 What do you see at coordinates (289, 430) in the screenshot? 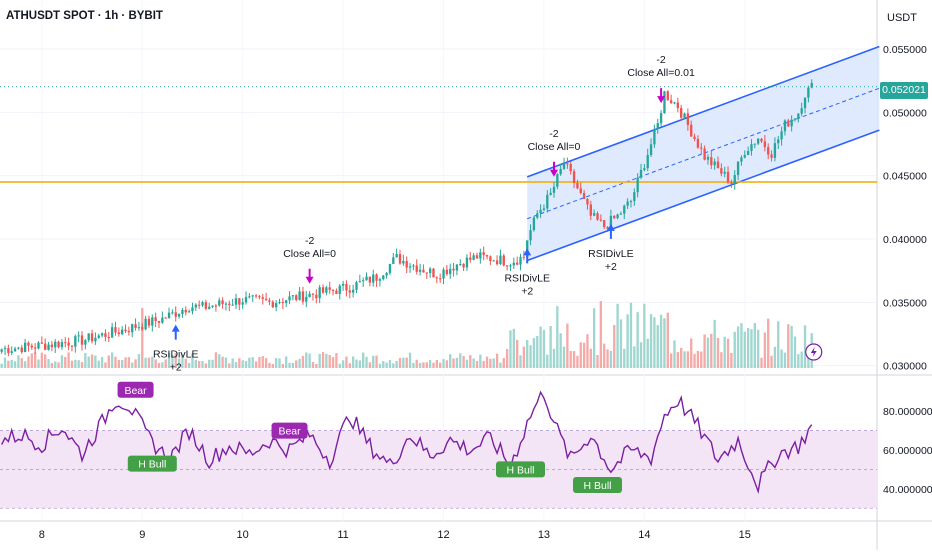
I see `bear-divergence-label: Bear` at bounding box center [289, 430].